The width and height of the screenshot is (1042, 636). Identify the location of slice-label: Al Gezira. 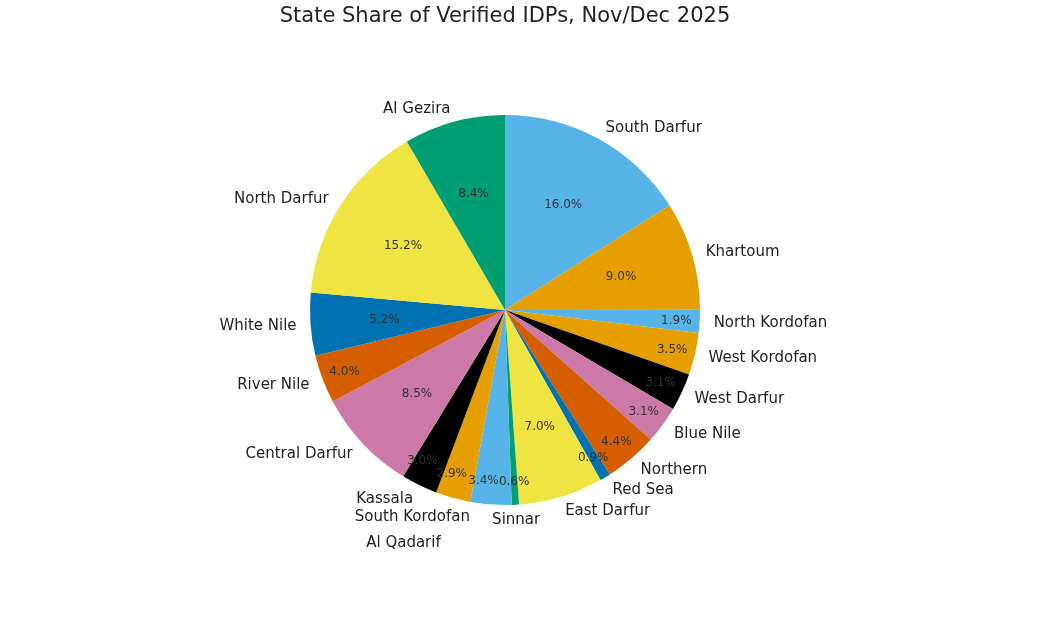
(417, 108).